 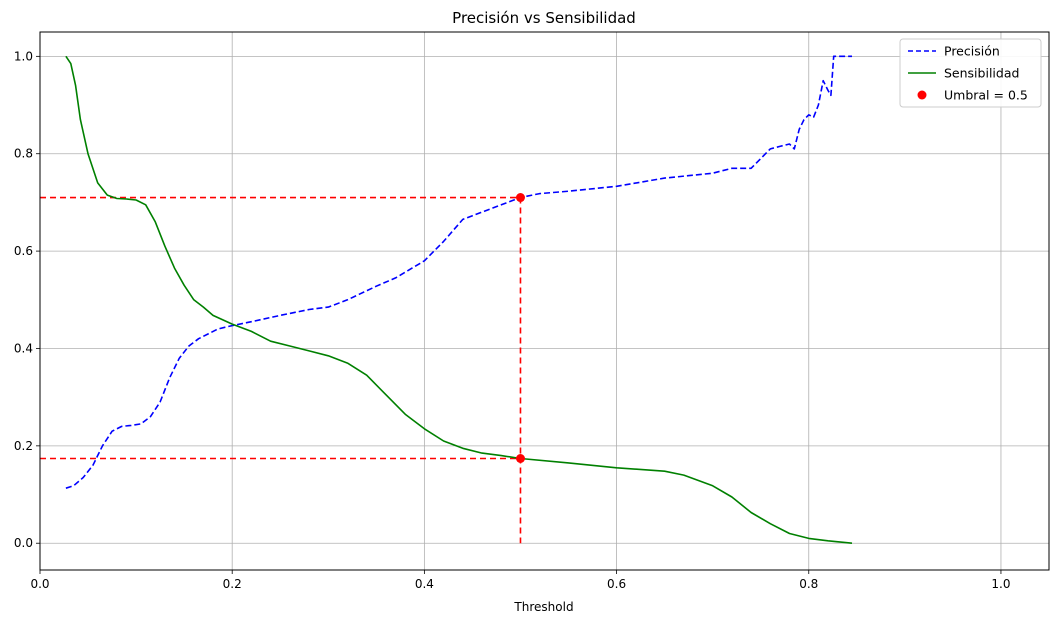 What do you see at coordinates (616, 584) in the screenshot?
I see `x-tick-label: 0.6` at bounding box center [616, 584].